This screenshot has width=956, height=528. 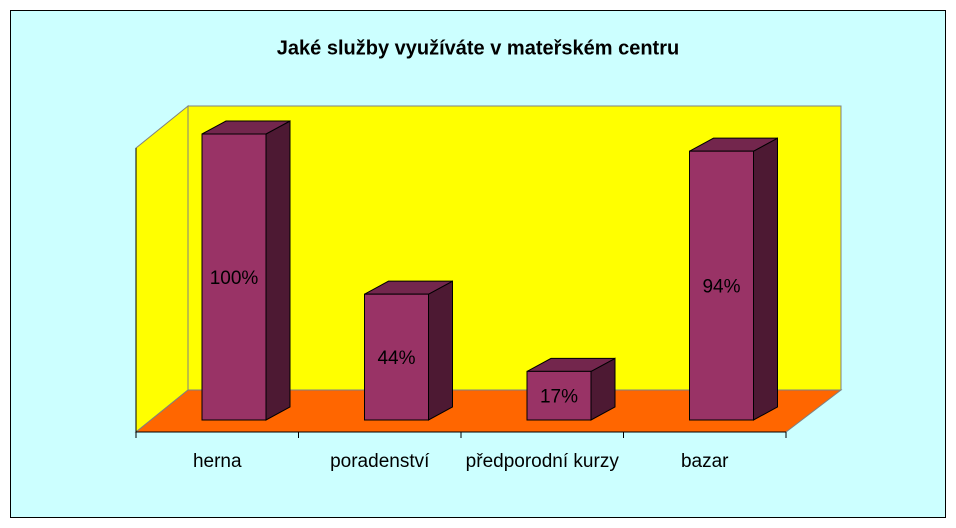 I want to click on x-tick-label: předporodní kurzy, so click(x=542, y=461).